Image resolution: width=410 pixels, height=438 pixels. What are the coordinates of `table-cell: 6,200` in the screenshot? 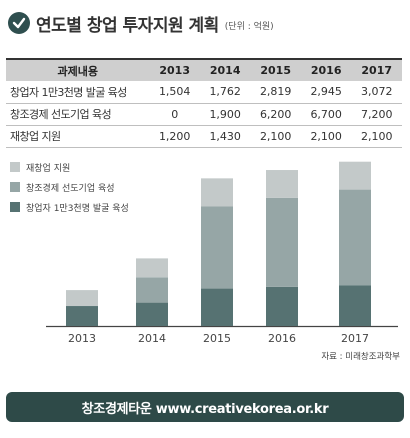 It's located at (275, 114).